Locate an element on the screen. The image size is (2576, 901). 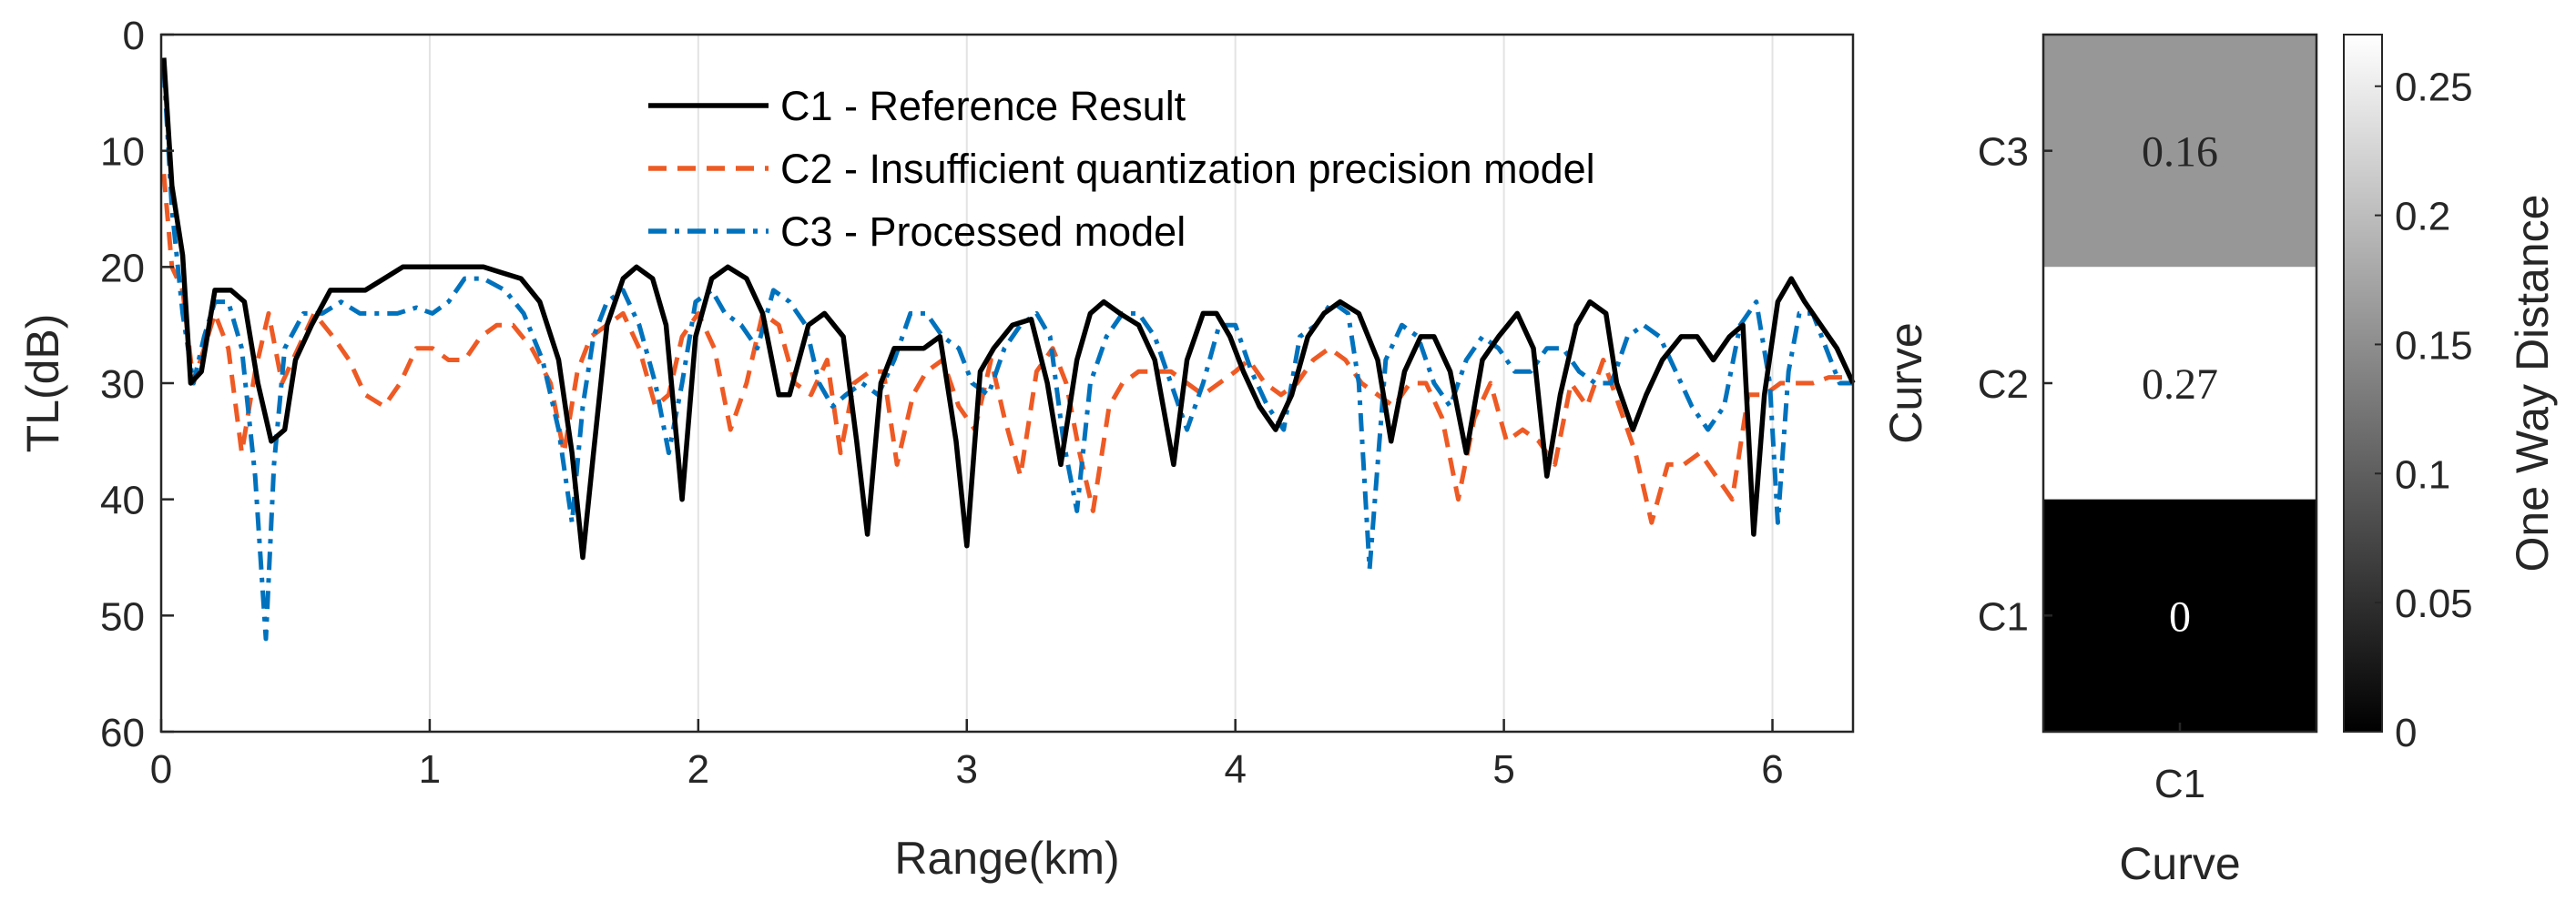
x-tick-label: 3 is located at coordinates (967, 769).